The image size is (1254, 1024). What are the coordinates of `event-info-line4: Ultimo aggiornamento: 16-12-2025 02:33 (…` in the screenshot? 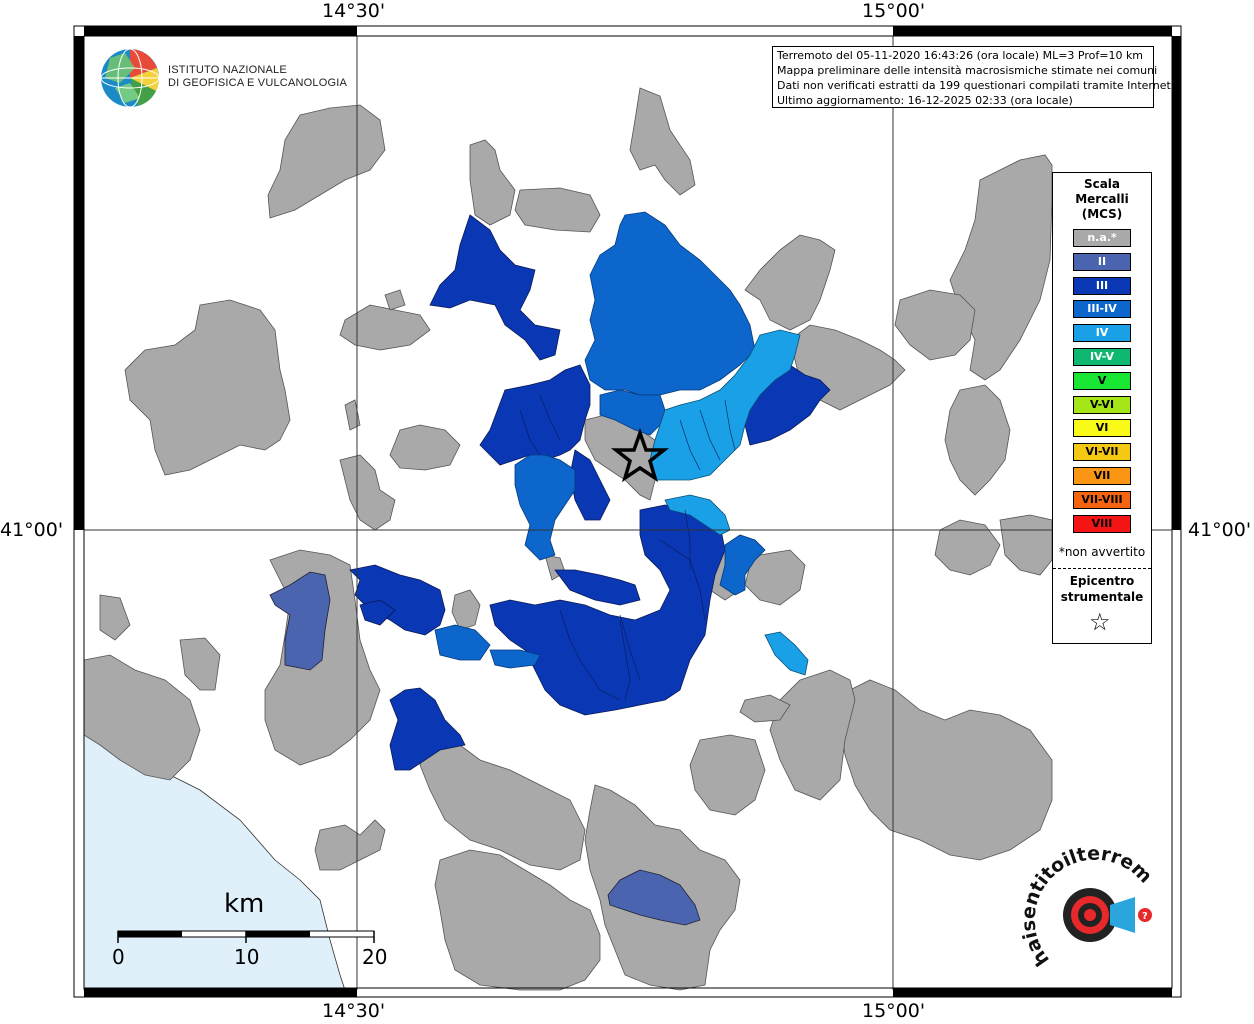 It's located at (925, 100).